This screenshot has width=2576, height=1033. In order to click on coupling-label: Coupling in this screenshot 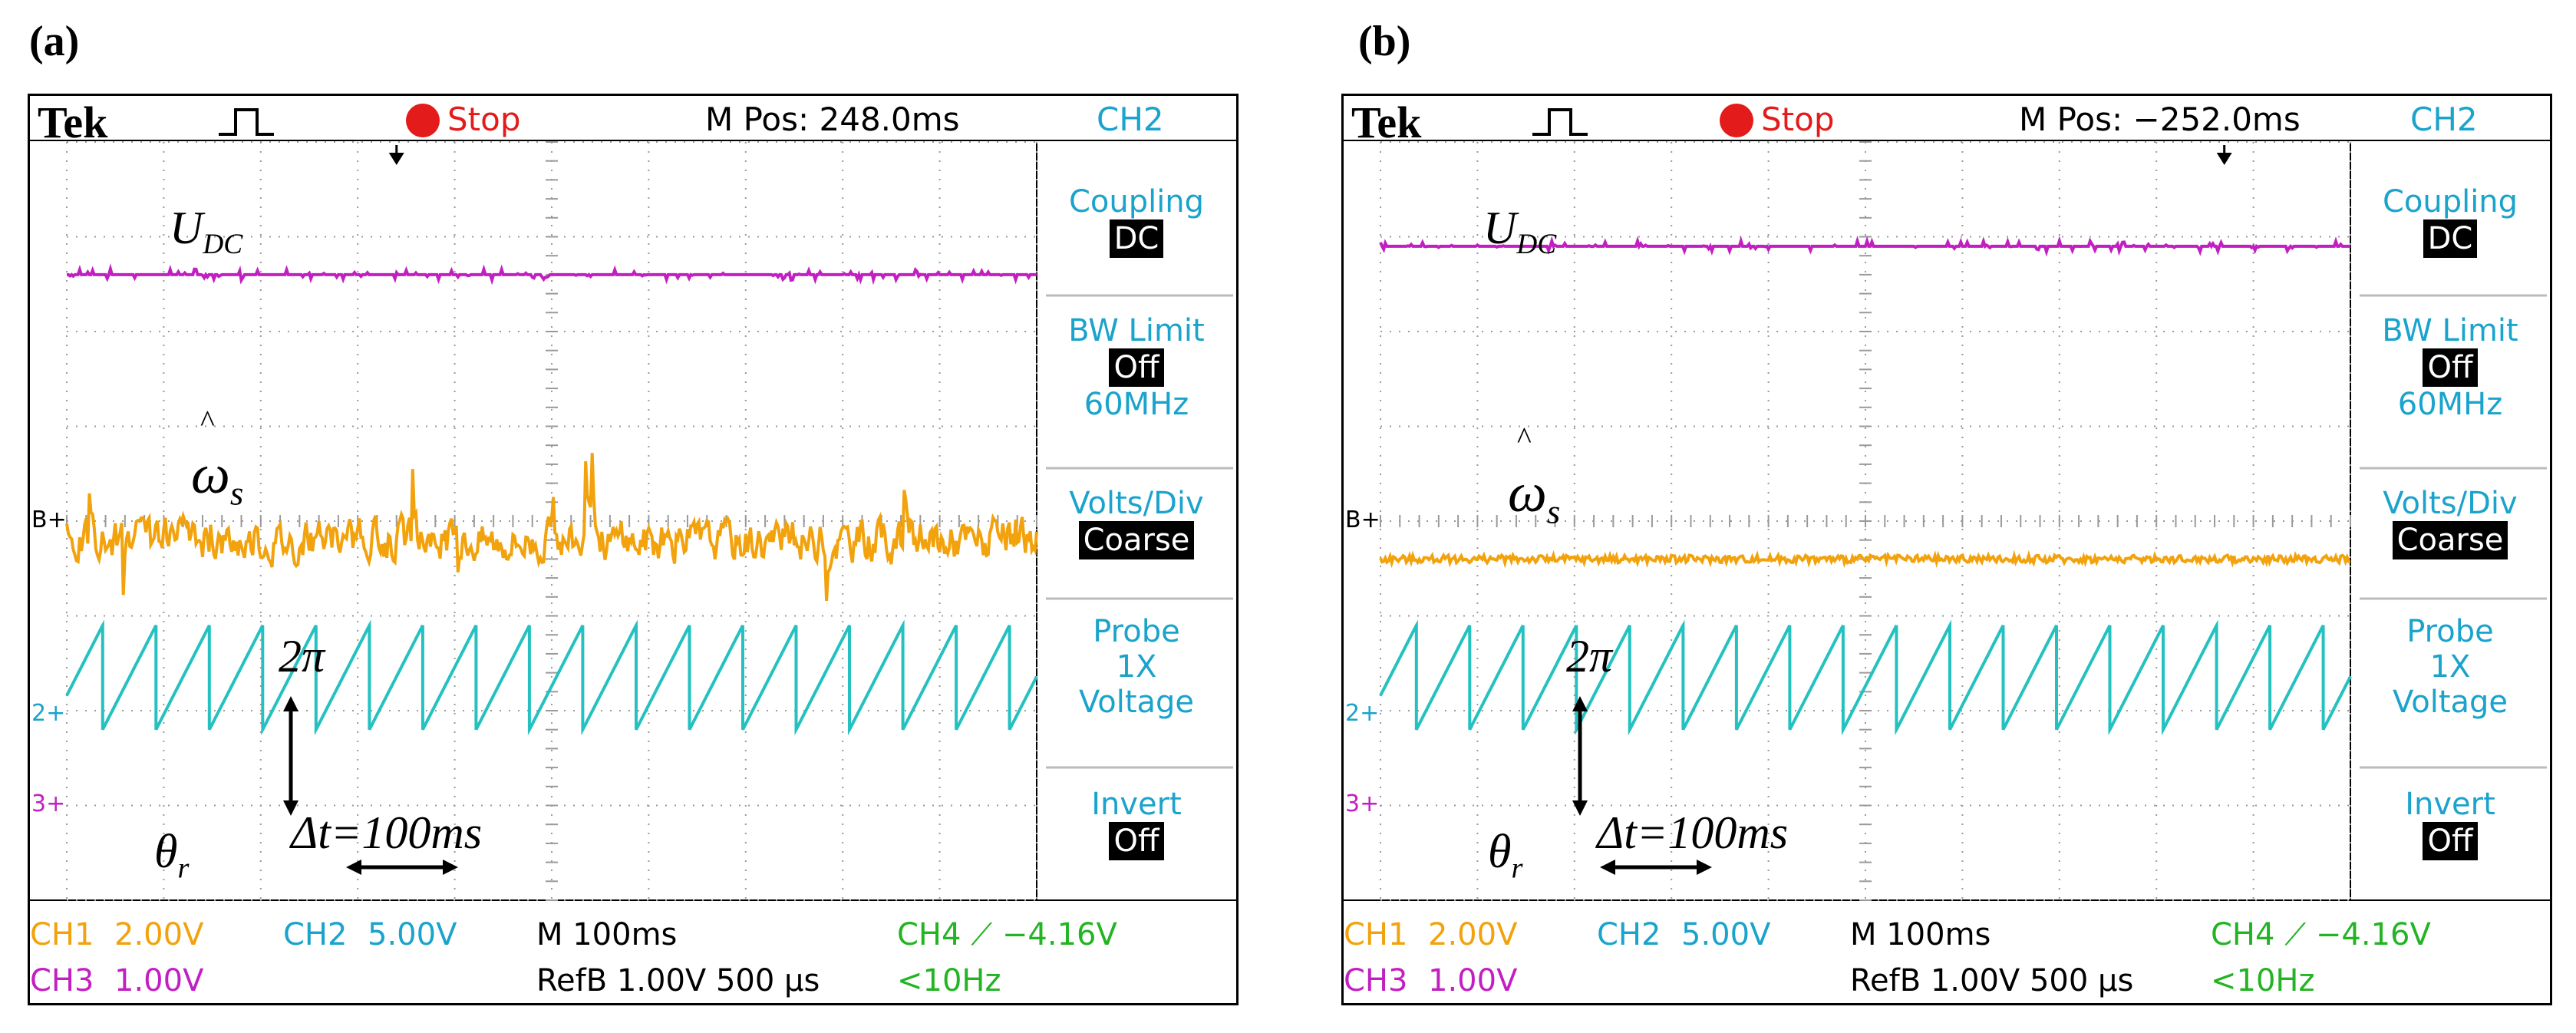, I will do `click(2450, 201)`.